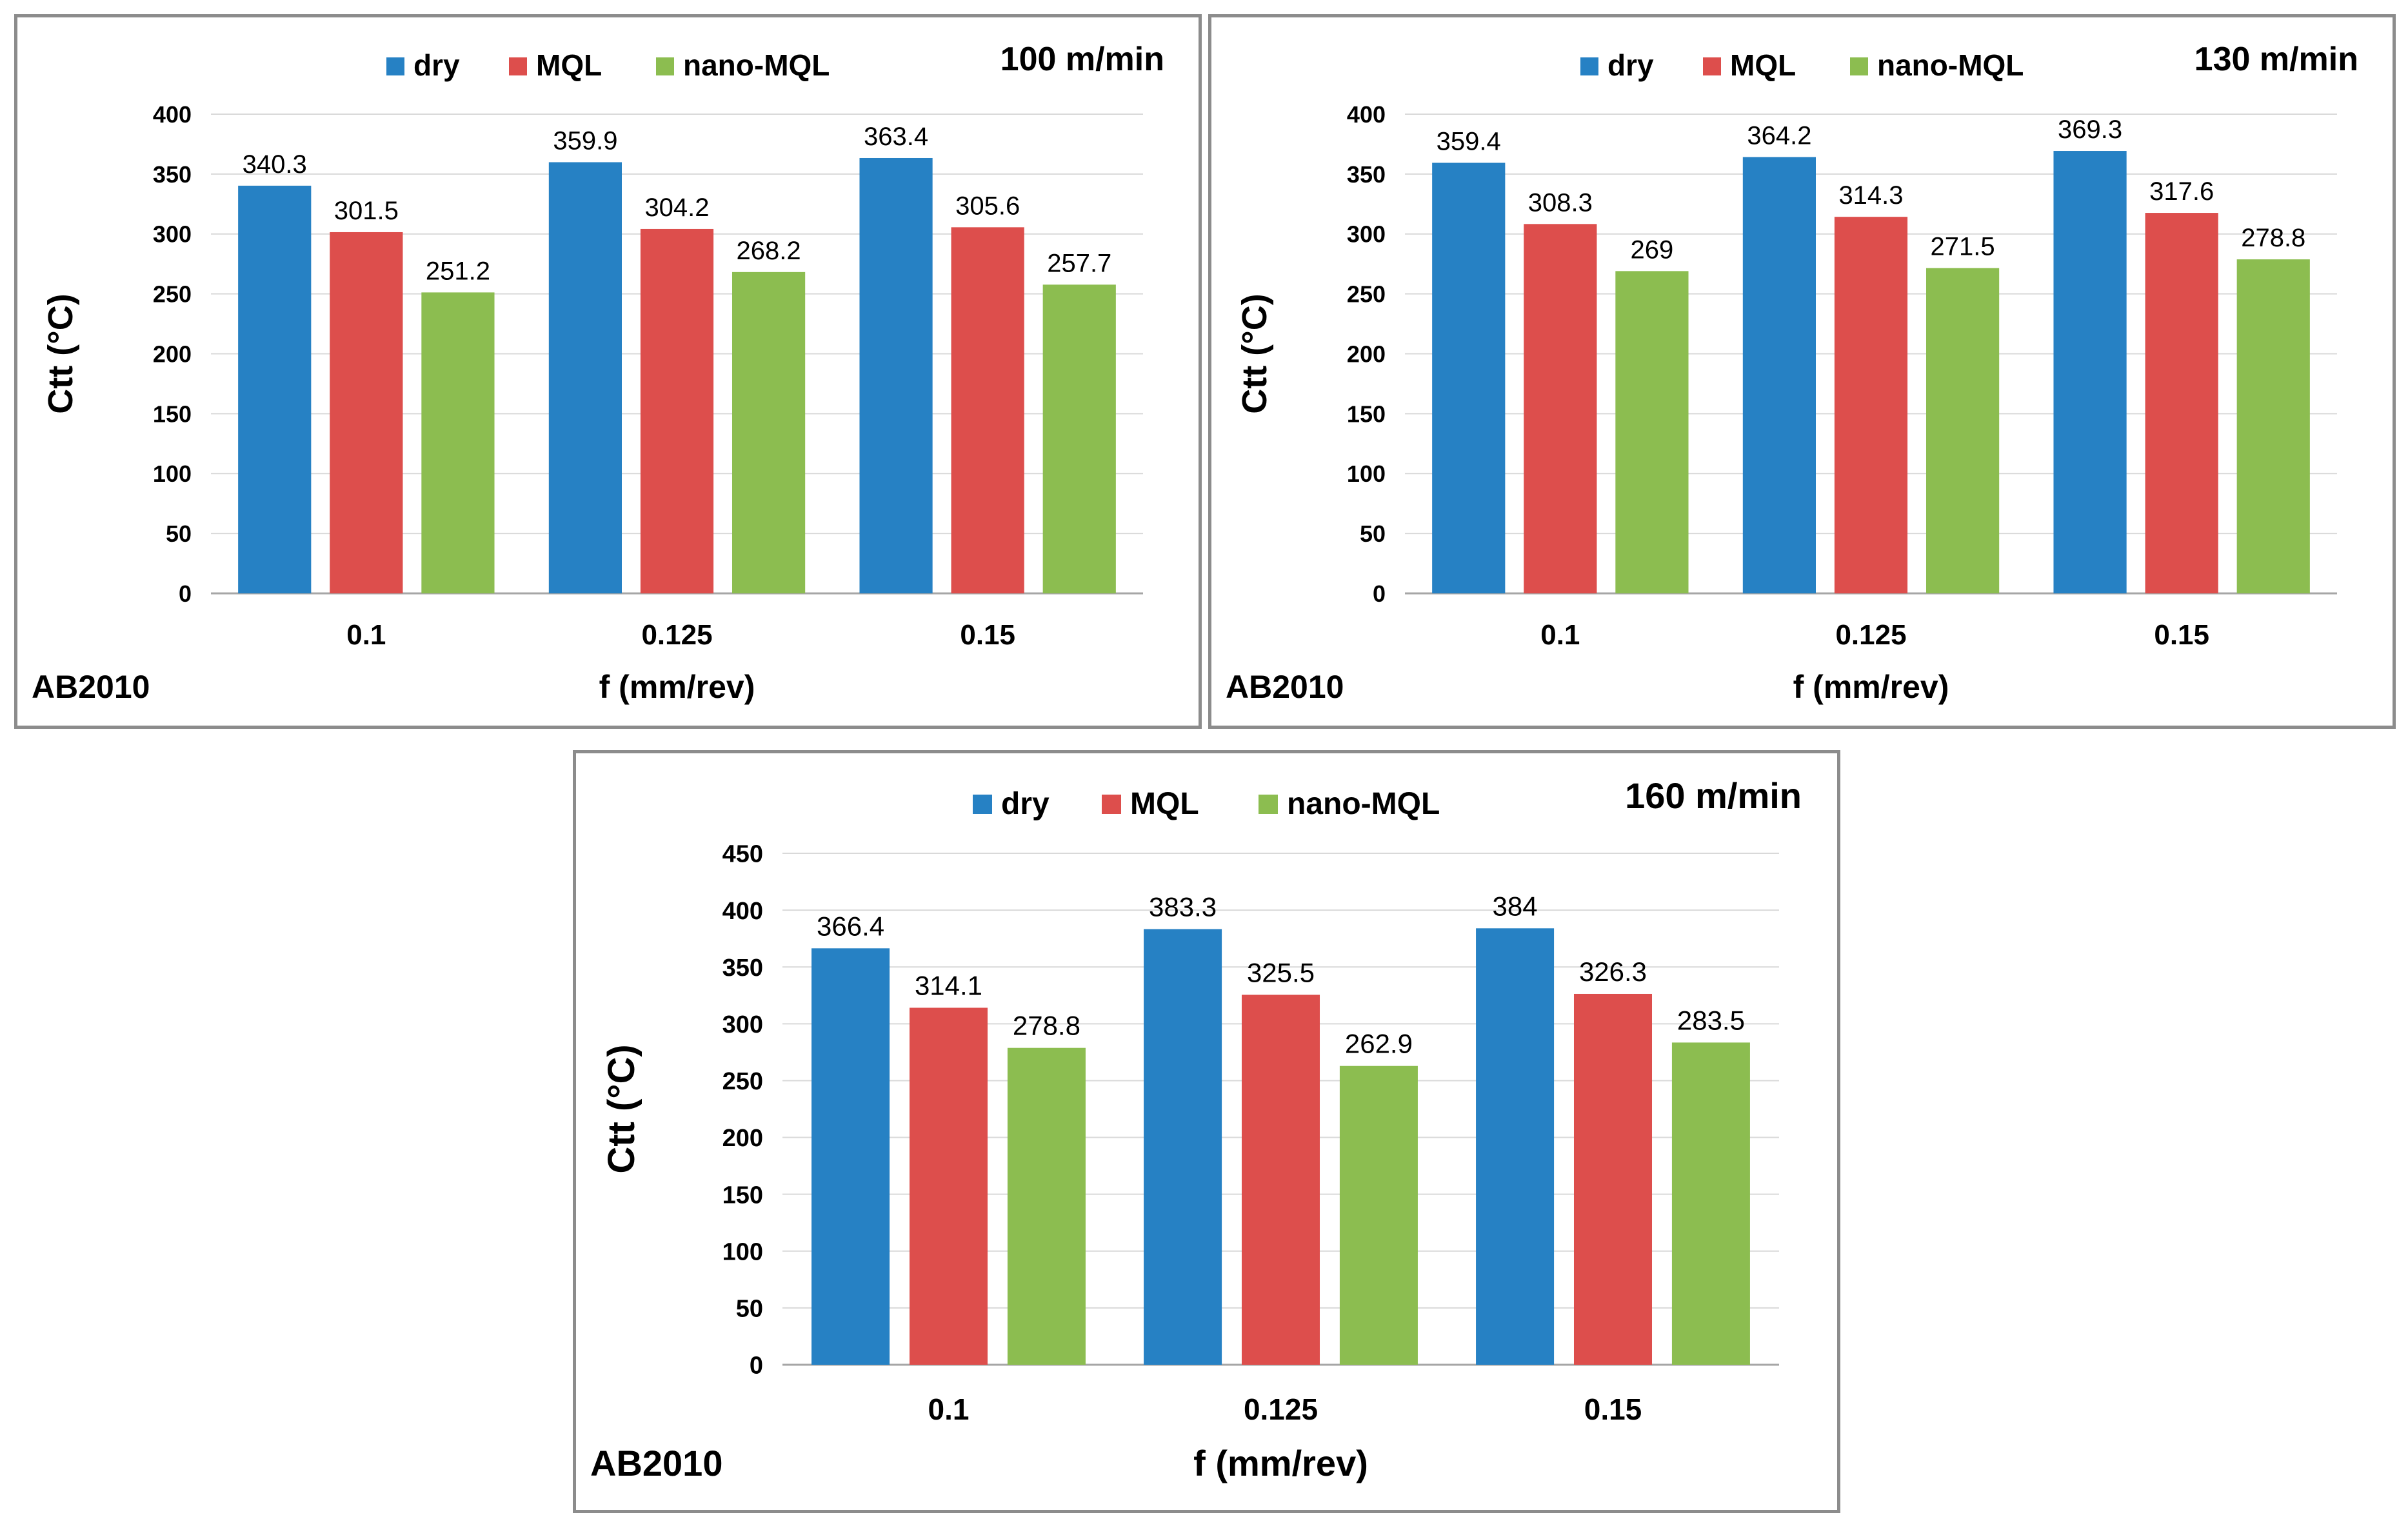 The image size is (2408, 1526). I want to click on data-label: 257.7, so click(1079, 263).